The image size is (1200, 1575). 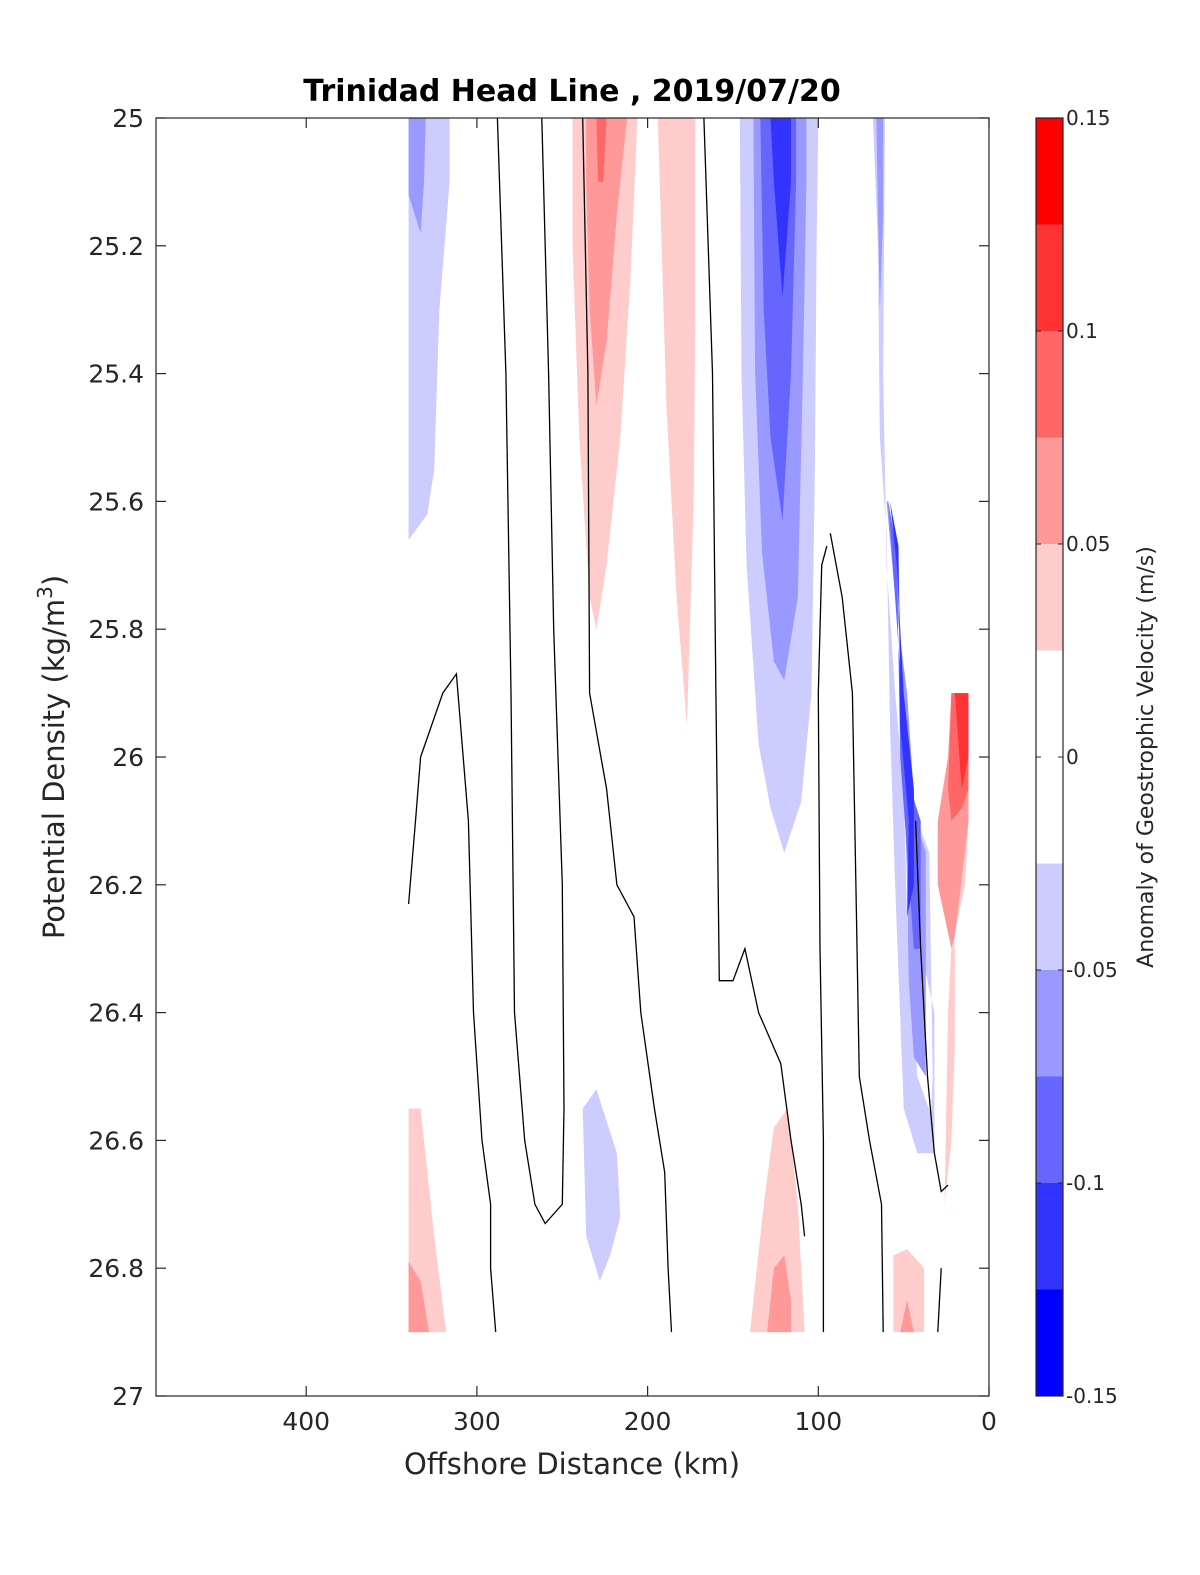 What do you see at coordinates (116, 374) in the screenshot?
I see `y-tick-label: 25.4` at bounding box center [116, 374].